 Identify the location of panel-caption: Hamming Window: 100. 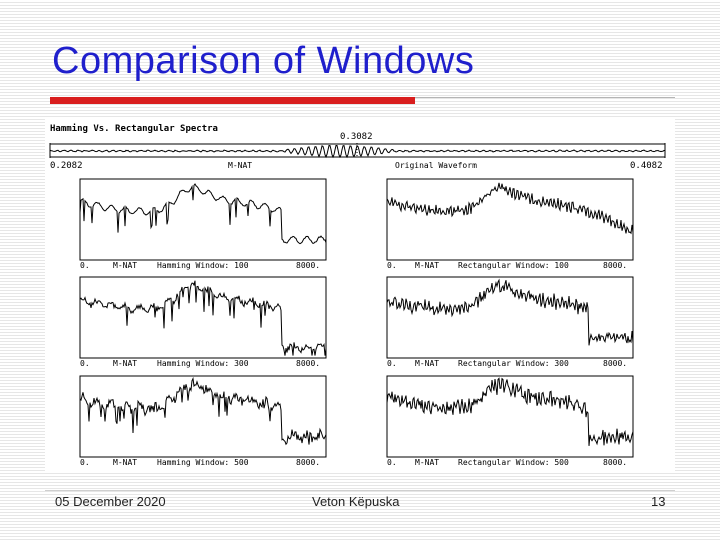
(203, 265).